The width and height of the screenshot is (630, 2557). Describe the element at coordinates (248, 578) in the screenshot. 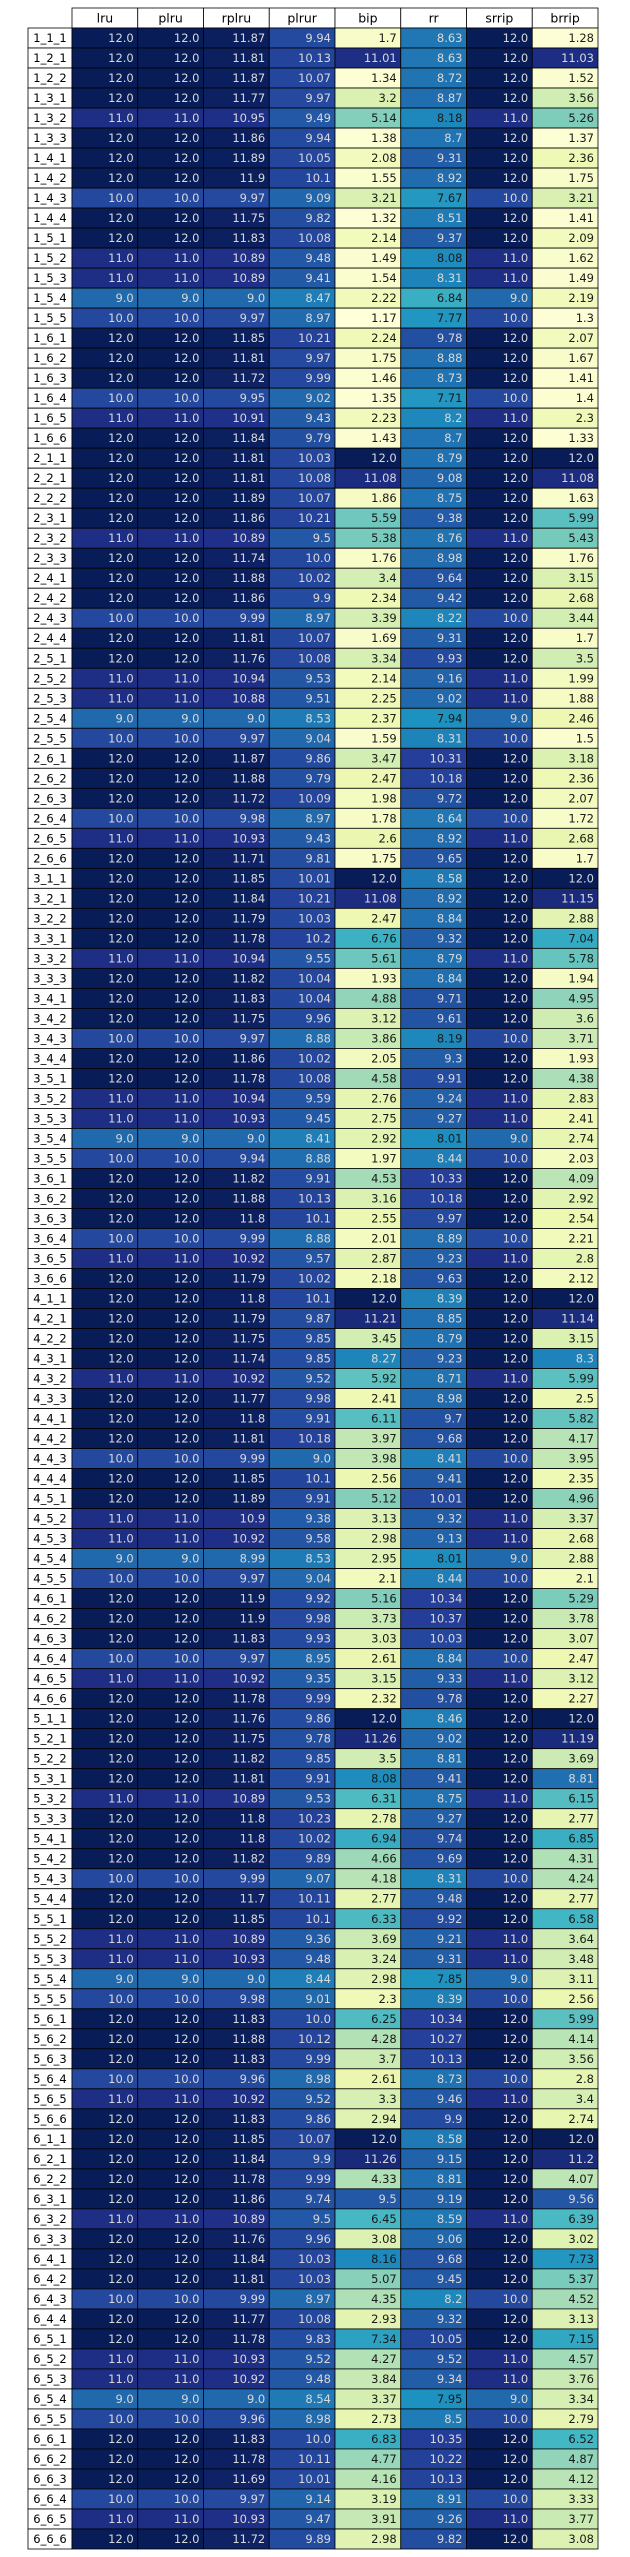

I see `cell-value-label: 11.88` at that location.